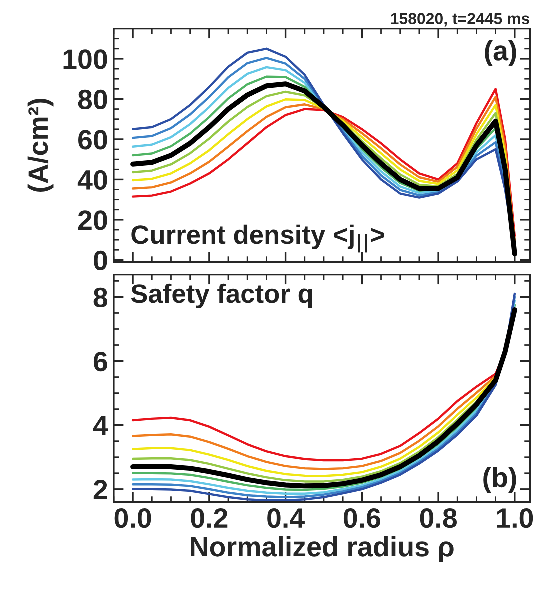  Describe the element at coordinates (101, 362) in the screenshot. I see `y-tick-label: 6` at that location.